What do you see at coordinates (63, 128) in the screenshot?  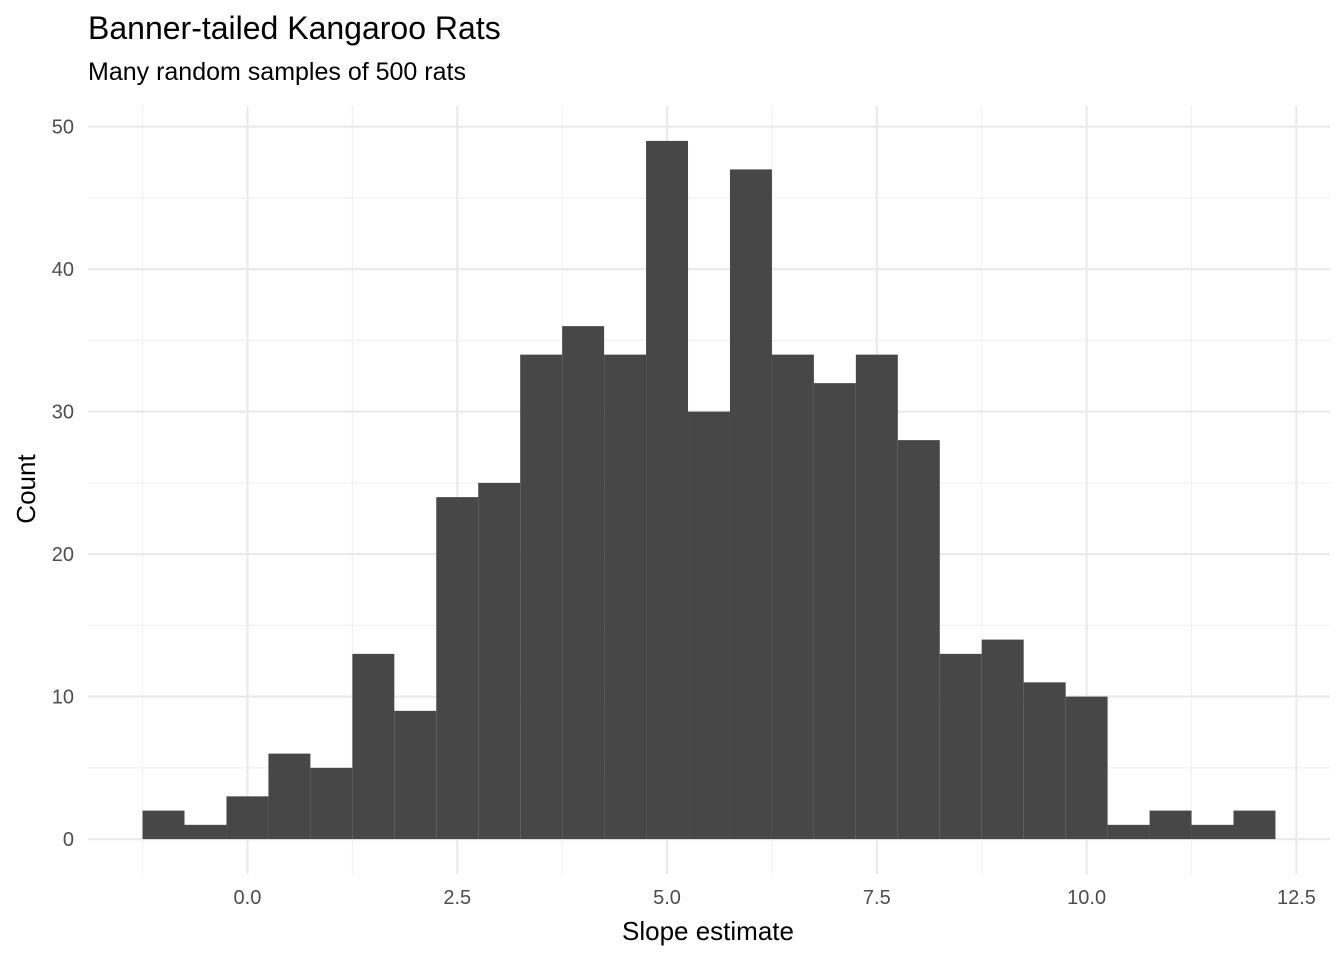 I see `y-tick-label: 50` at bounding box center [63, 128].